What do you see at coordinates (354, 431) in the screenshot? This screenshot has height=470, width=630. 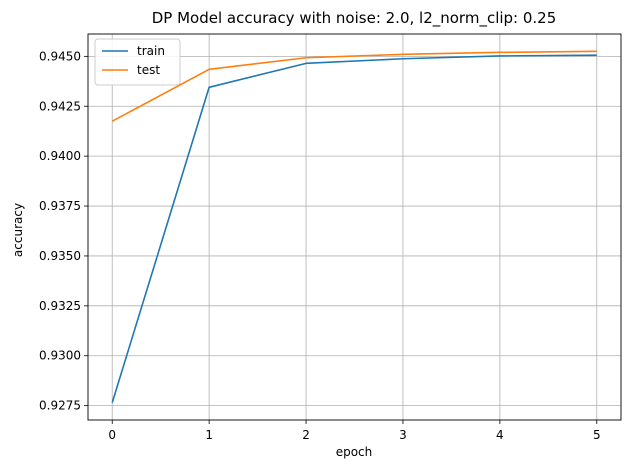 I see `x-axis-ticks: 0 1 2 3 4 5` at bounding box center [354, 431].